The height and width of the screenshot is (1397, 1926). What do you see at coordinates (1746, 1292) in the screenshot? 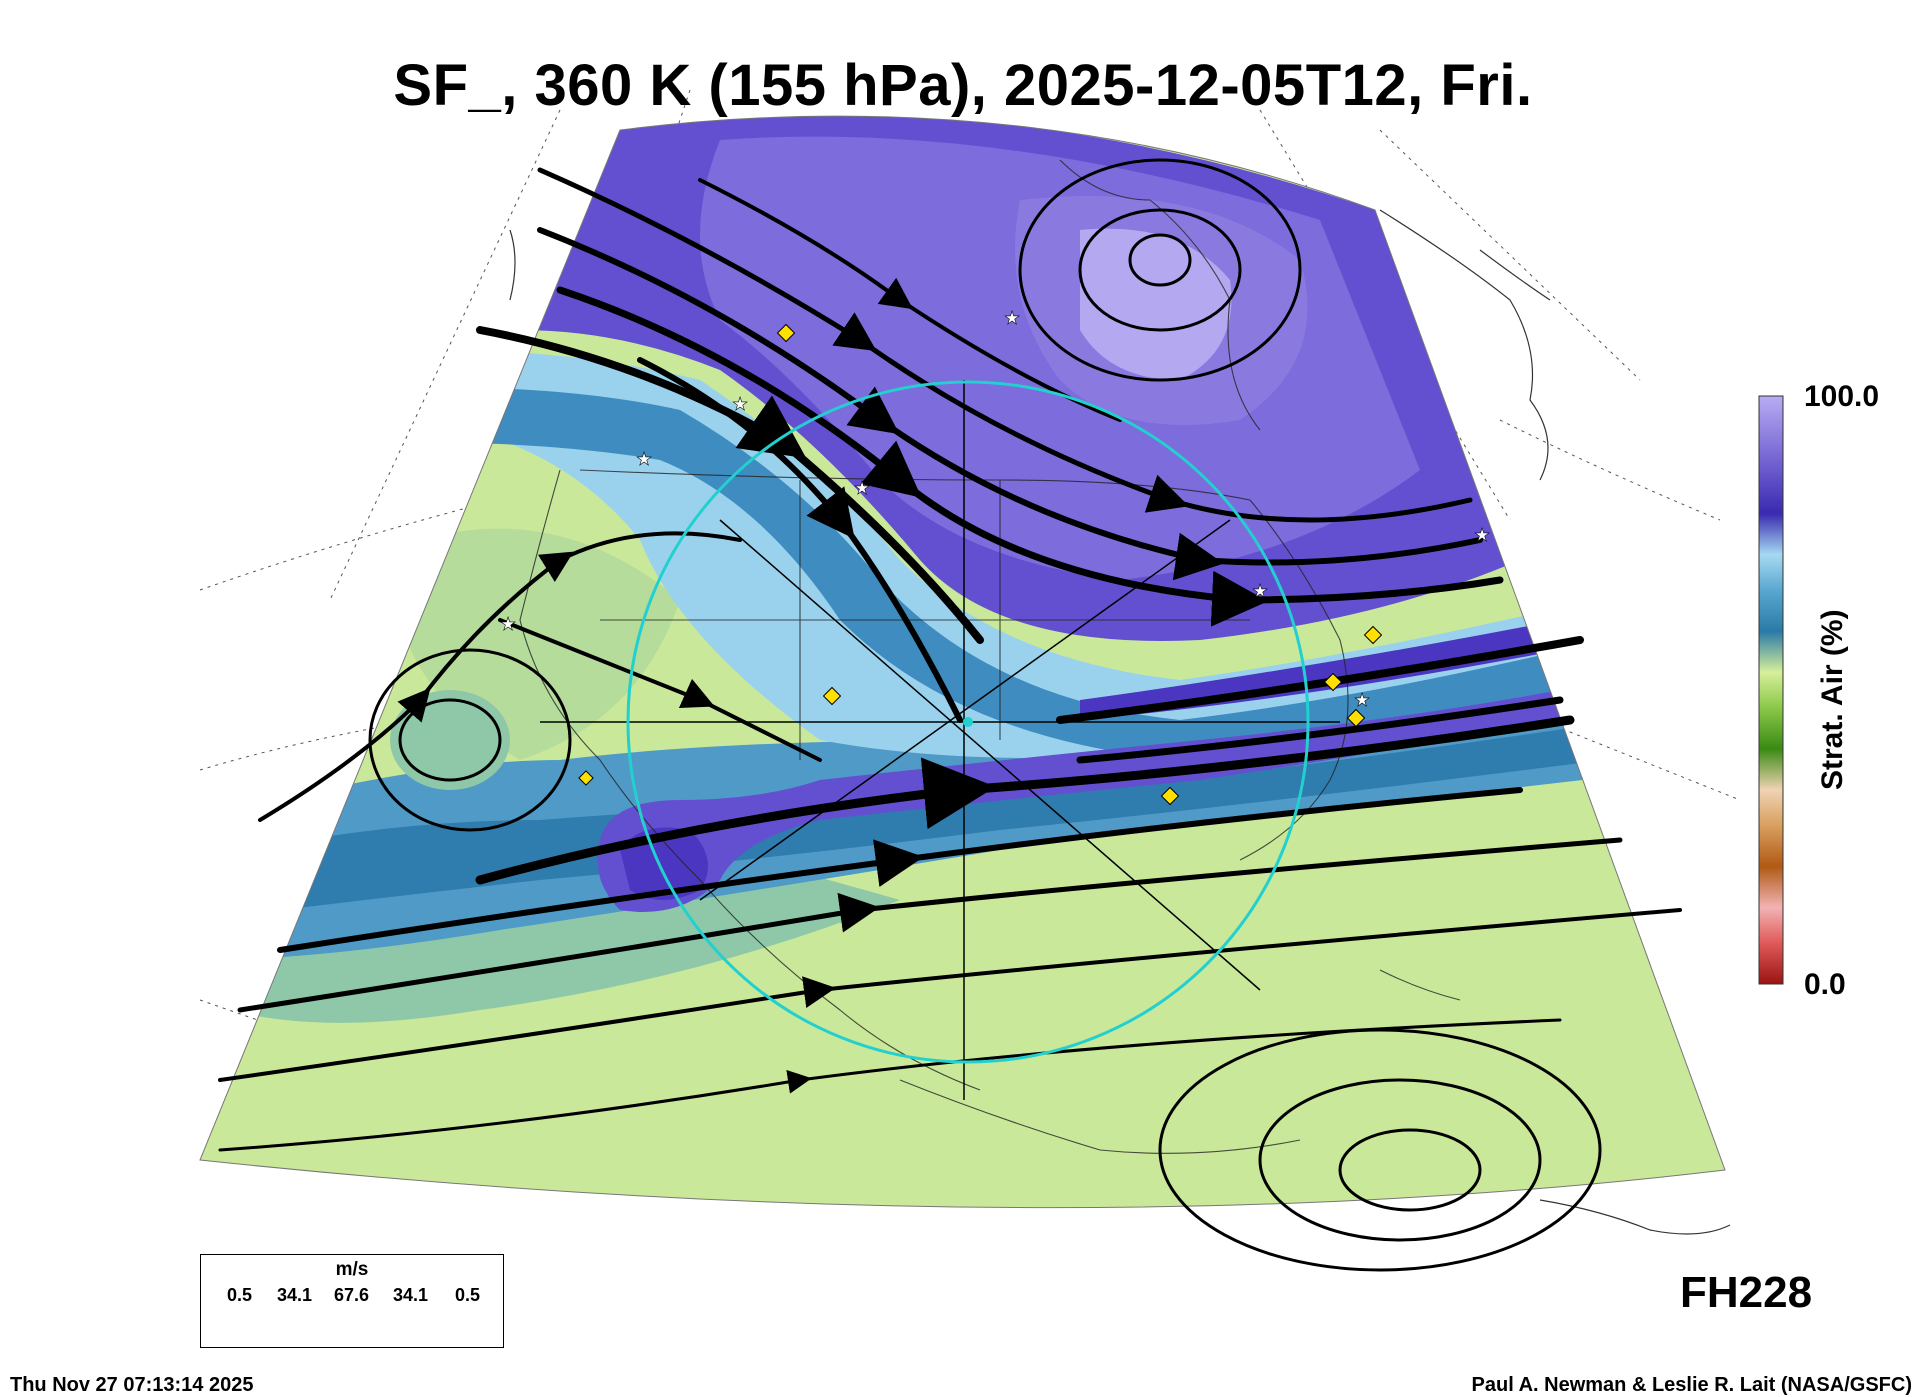
I see `forecast-hour-label: FH228` at bounding box center [1746, 1292].